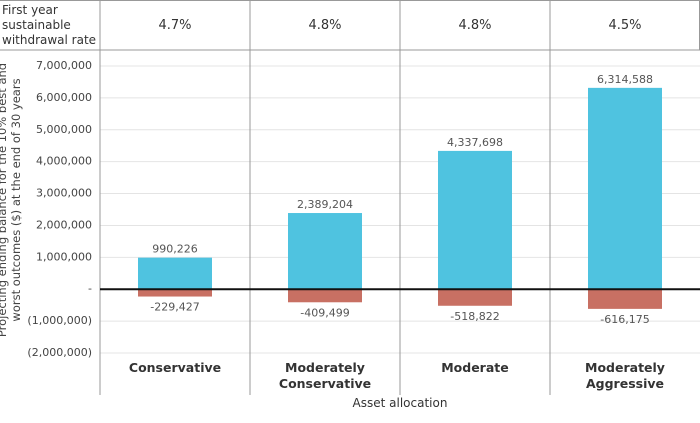  What do you see at coordinates (64, 256) in the screenshot?
I see `y-tick-label: 1,000,000` at bounding box center [64, 256].